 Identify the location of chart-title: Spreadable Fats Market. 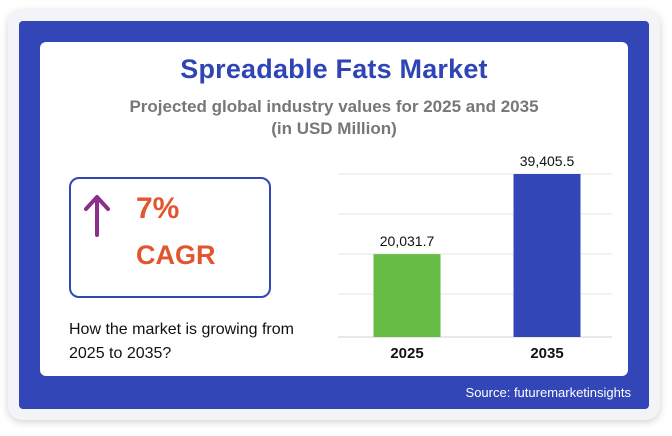
(334, 69).